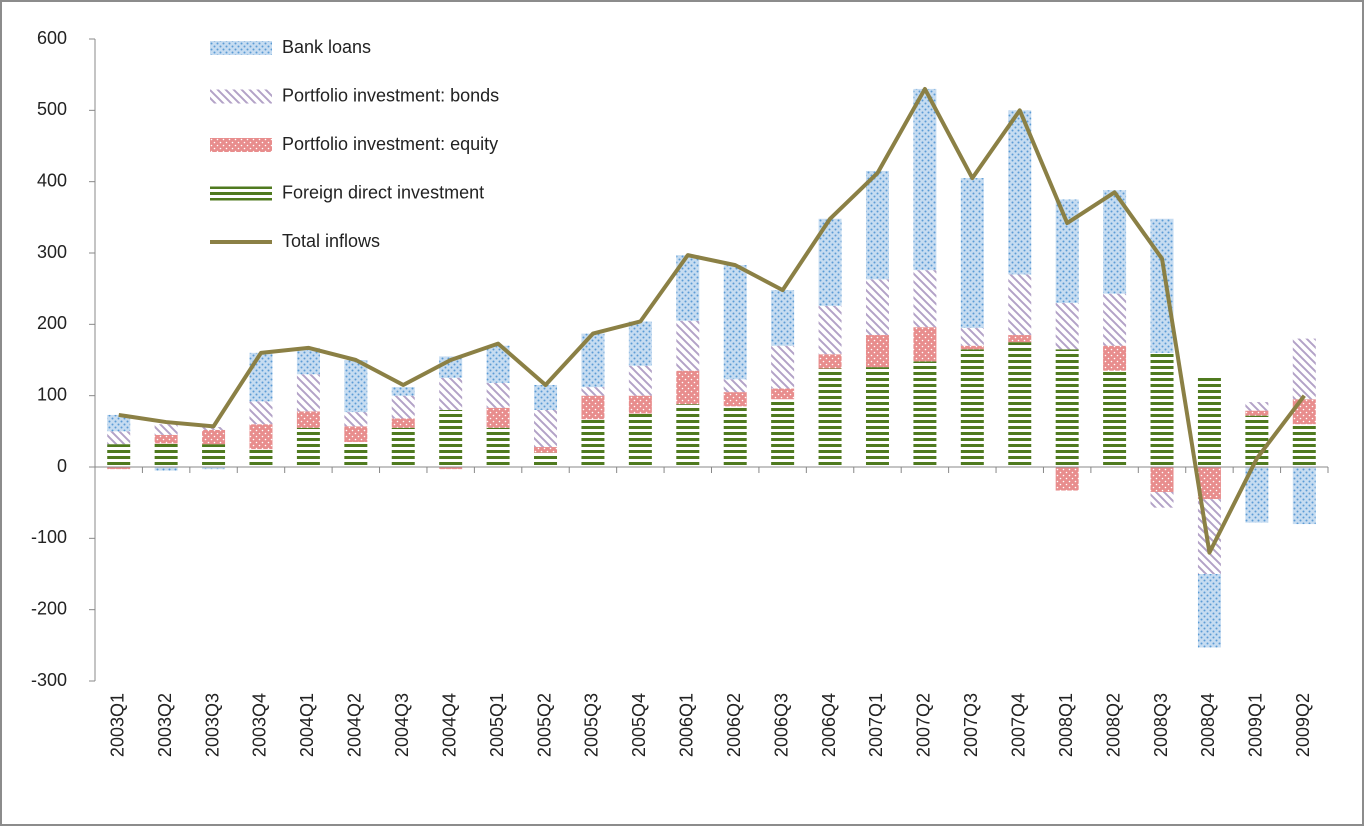 This screenshot has height=827, width=1365. I want to click on x-tick-label: 2003Q2, so click(165, 725).